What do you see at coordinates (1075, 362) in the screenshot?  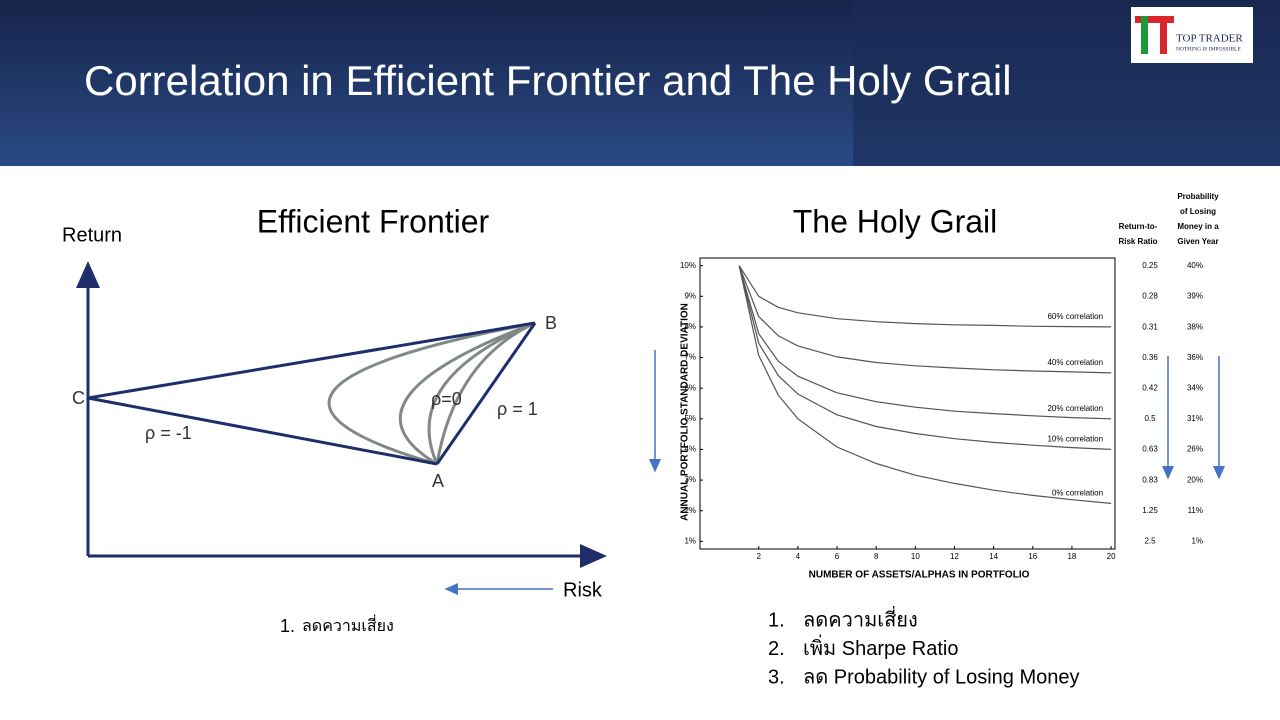 I see `series-label: 40% correlation` at bounding box center [1075, 362].